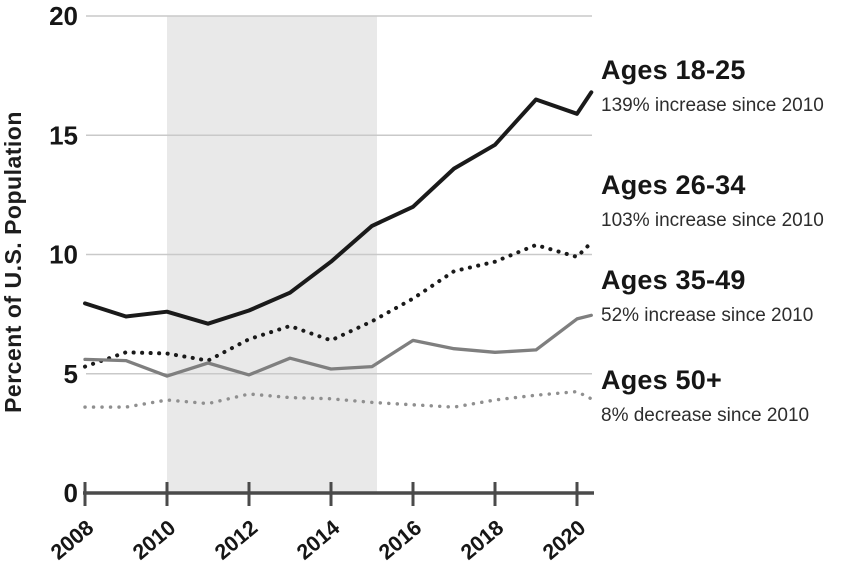  I want to click on legend-item-ages-18-25: Ages 18-25 139% increase since 2010, so click(726, 86).